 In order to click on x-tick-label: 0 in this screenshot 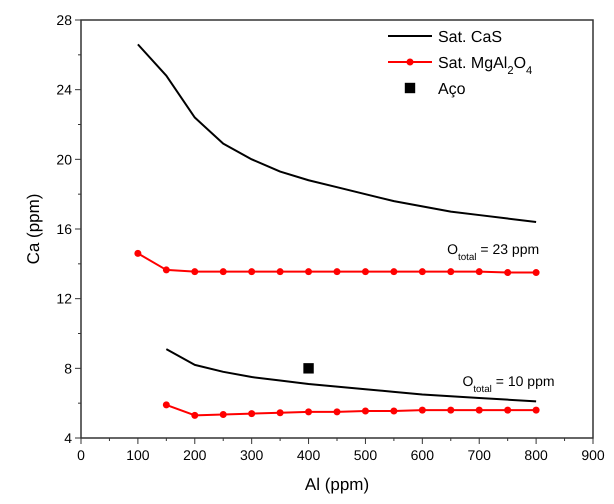, I will do `click(81, 455)`.